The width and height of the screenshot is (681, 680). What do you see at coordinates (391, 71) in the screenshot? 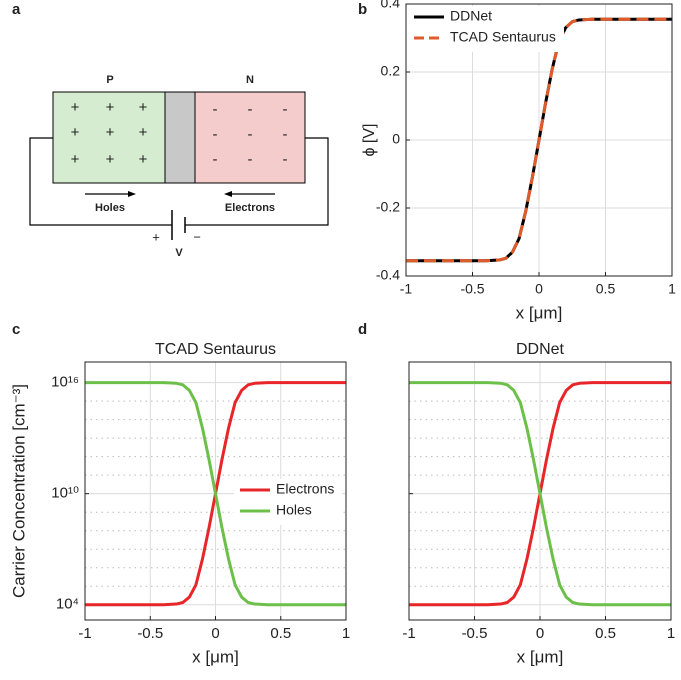
I see `y-tick-label: 0.2` at bounding box center [391, 71].